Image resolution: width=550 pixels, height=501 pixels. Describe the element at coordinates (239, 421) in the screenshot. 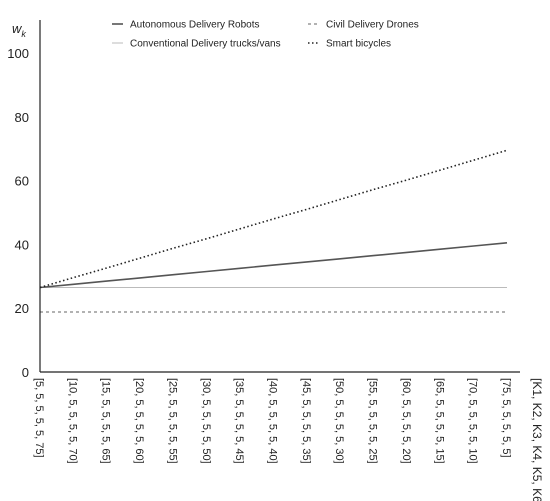

I see `x-tick-label: [35, 5, 5, 5, 5, 45]` at that location.